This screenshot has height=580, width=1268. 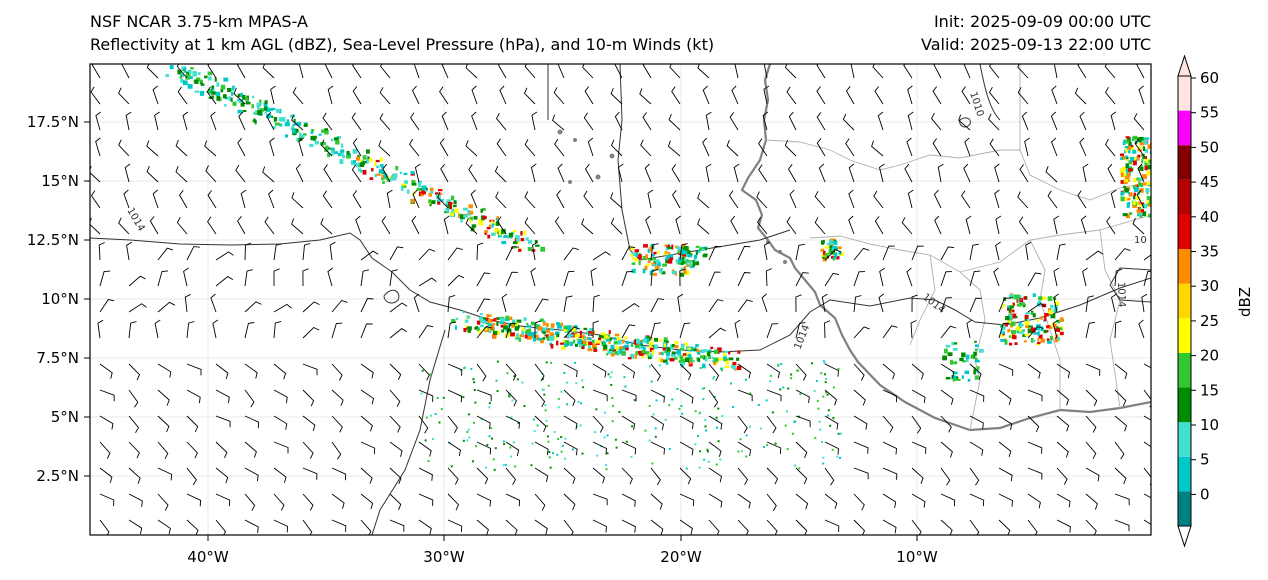 What do you see at coordinates (1209, 425) in the screenshot?
I see `colorbar-tick-label: 10` at bounding box center [1209, 425].